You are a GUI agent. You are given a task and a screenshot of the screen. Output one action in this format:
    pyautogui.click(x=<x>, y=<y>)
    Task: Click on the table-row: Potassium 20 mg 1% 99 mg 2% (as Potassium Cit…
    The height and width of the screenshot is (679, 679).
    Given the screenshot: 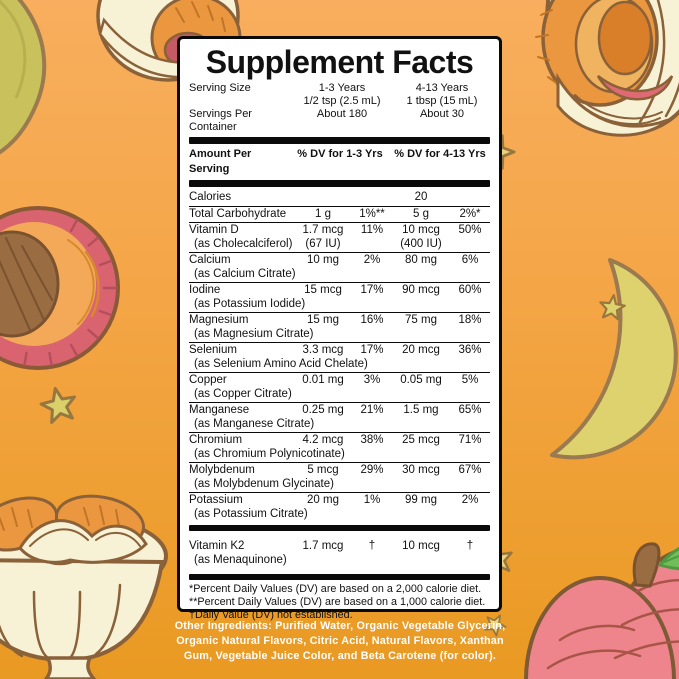 What is the action you would take?
    pyautogui.click(x=339, y=507)
    